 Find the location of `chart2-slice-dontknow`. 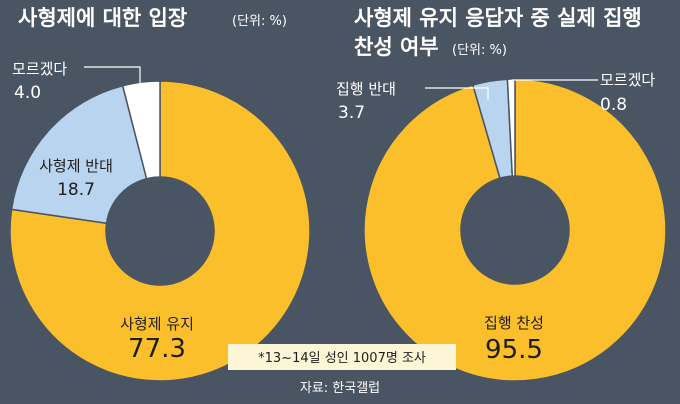

chart2-slice-dontknow is located at coordinates (511, 127).